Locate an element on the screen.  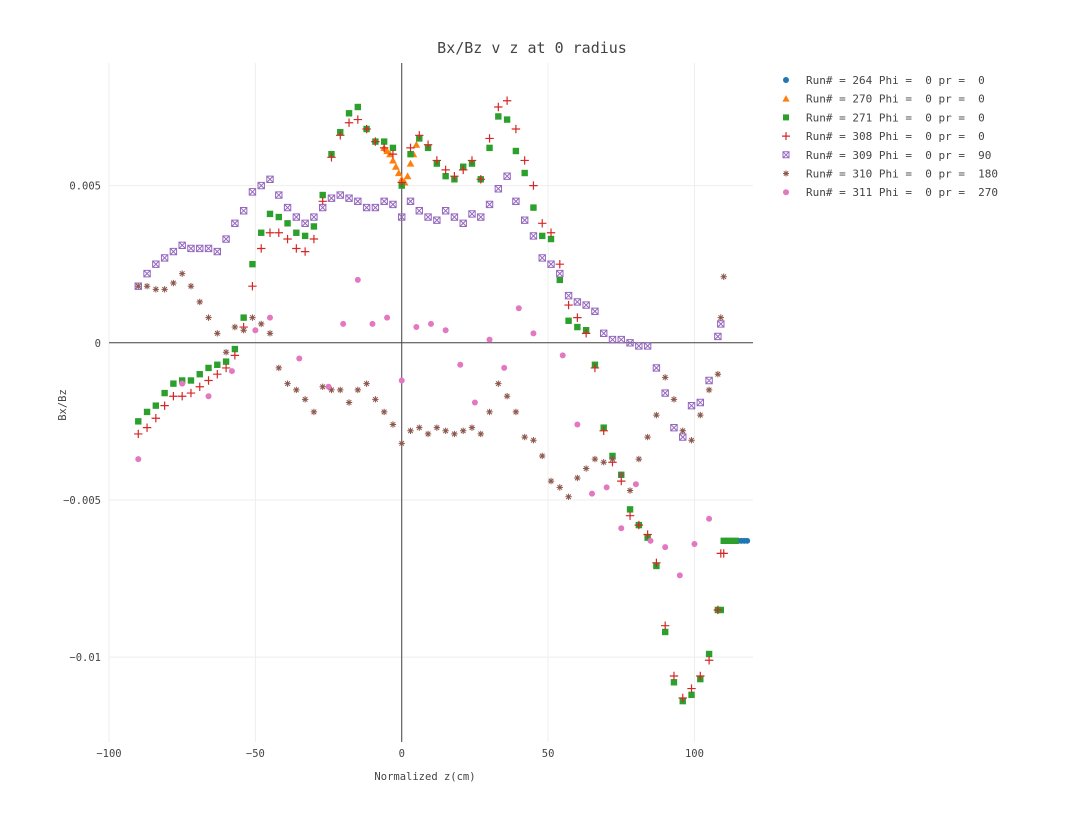
legend-item: Run# = 264 Phi = 0 pr = 0 is located at coordinates (884, 80).